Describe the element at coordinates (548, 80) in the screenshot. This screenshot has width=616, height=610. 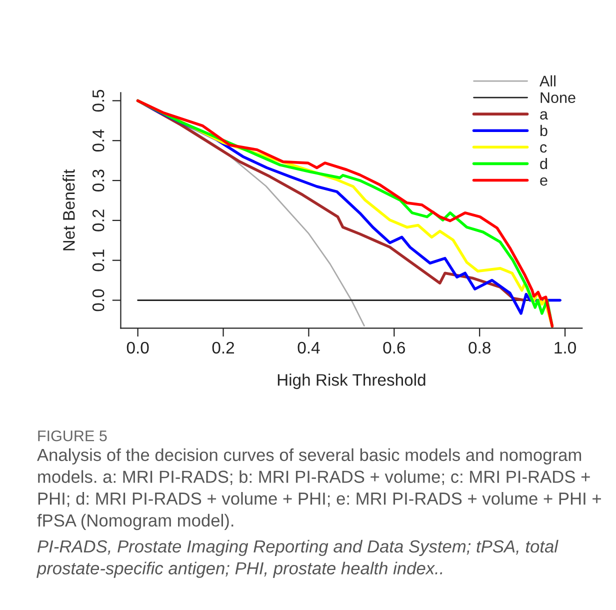
I see `legend-label: All` at that location.